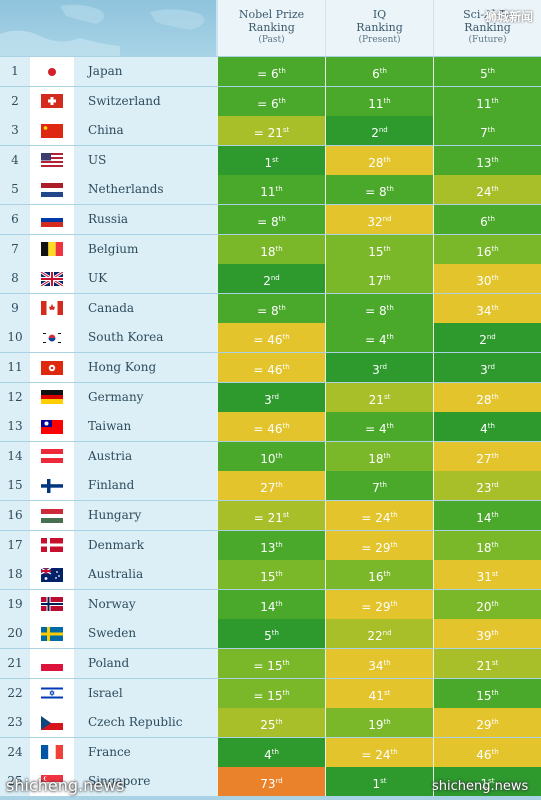 The width and height of the screenshot is (541, 800). Describe the element at coordinates (379, 397) in the screenshot. I see `iq-rank-cell: 21st` at that location.